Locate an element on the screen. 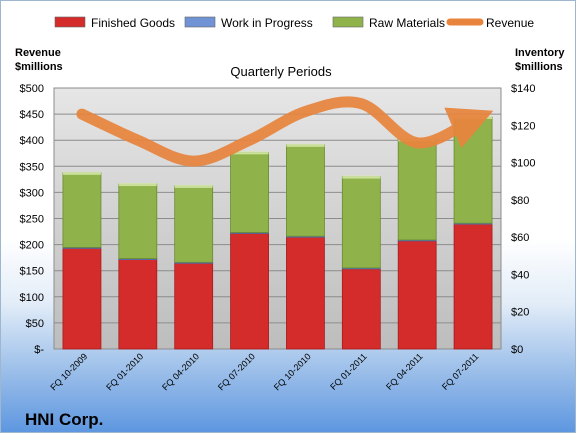 The height and width of the screenshot is (434, 576). right-axis-ticks: $0 $20 $40 $60 $80 $100 $120 $140 is located at coordinates (523, 219).